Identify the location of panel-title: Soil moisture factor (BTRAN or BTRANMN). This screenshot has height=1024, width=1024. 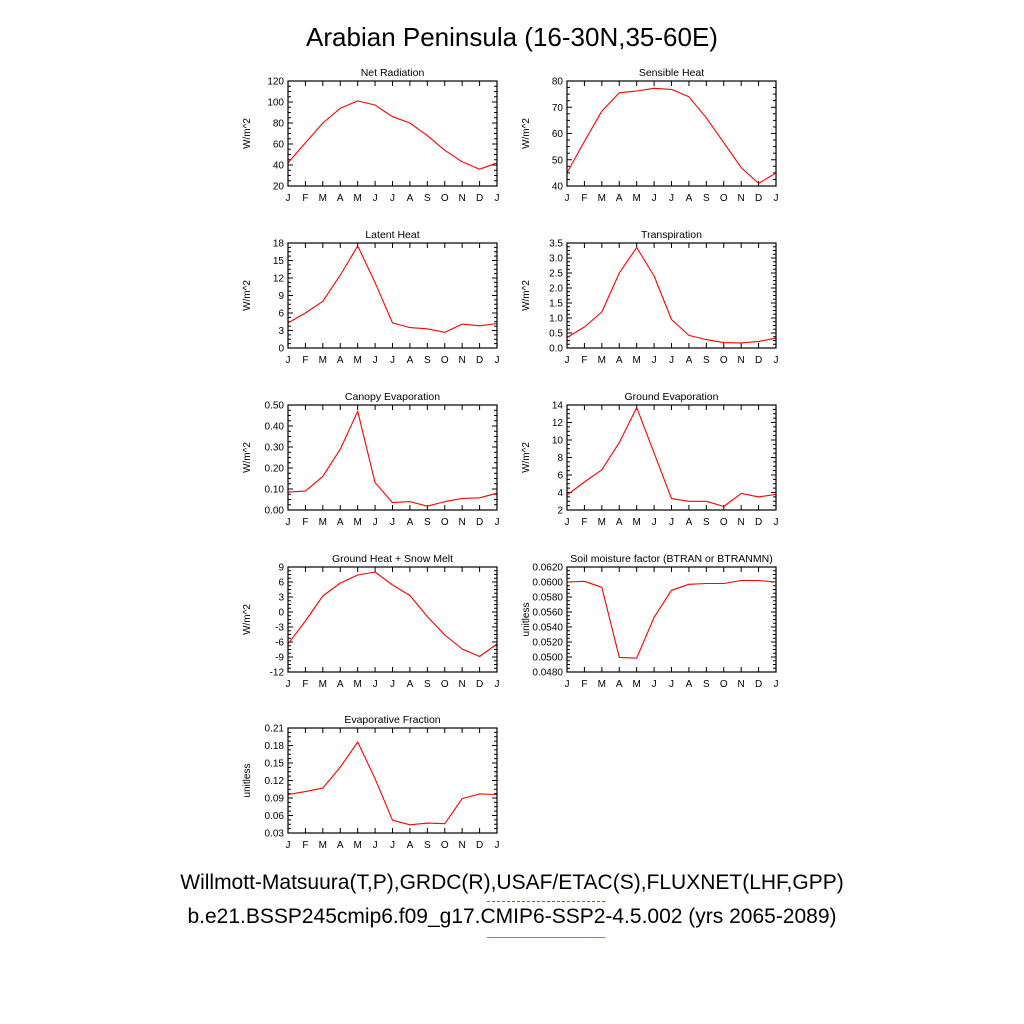
(671, 559).